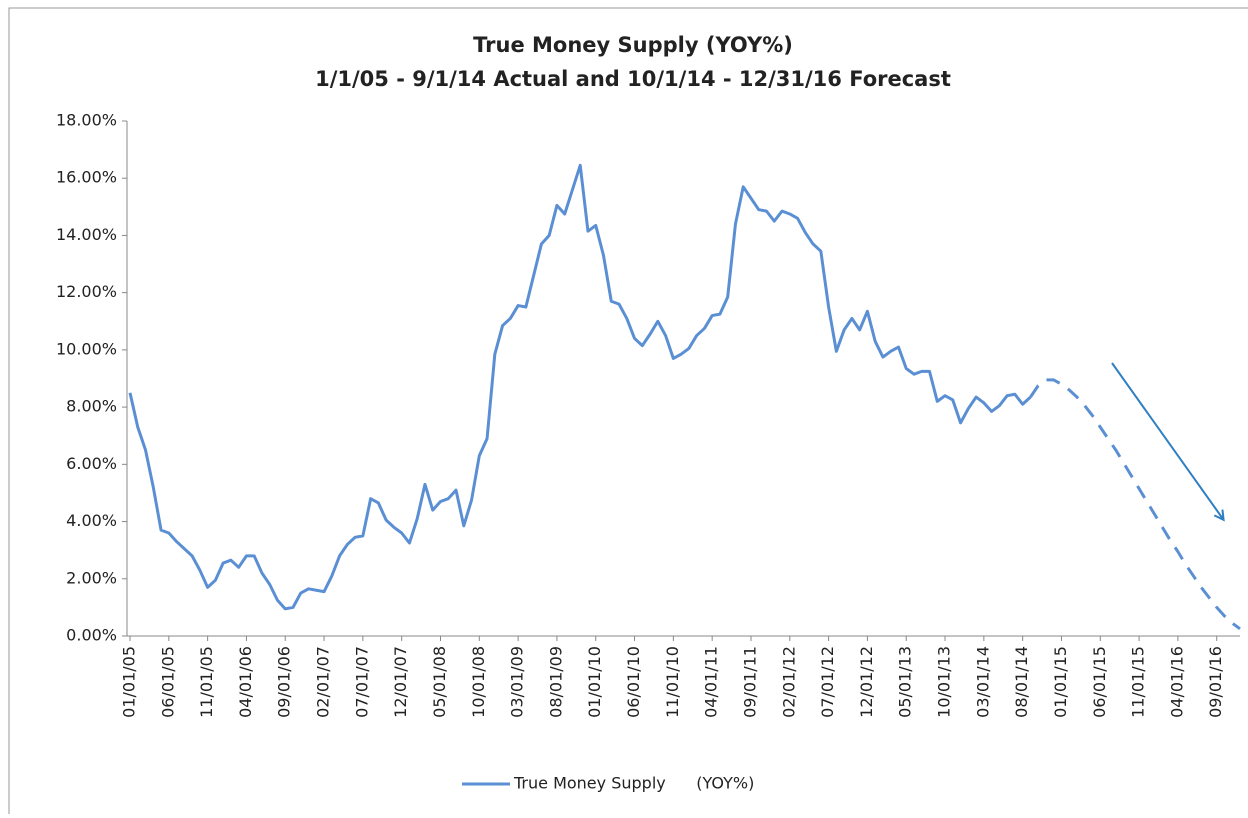 This screenshot has height=818, width=1248. What do you see at coordinates (672, 682) in the screenshot?
I see `x-tick-label: 11/01/10` at bounding box center [672, 682].